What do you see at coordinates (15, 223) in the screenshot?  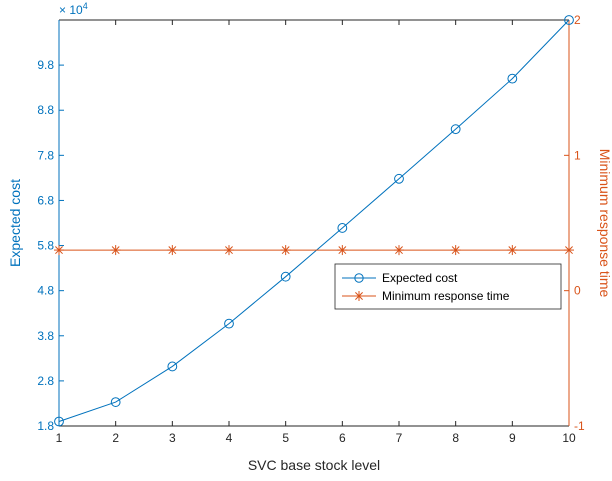 I see `left-axis-title: Expected cost` at bounding box center [15, 223].